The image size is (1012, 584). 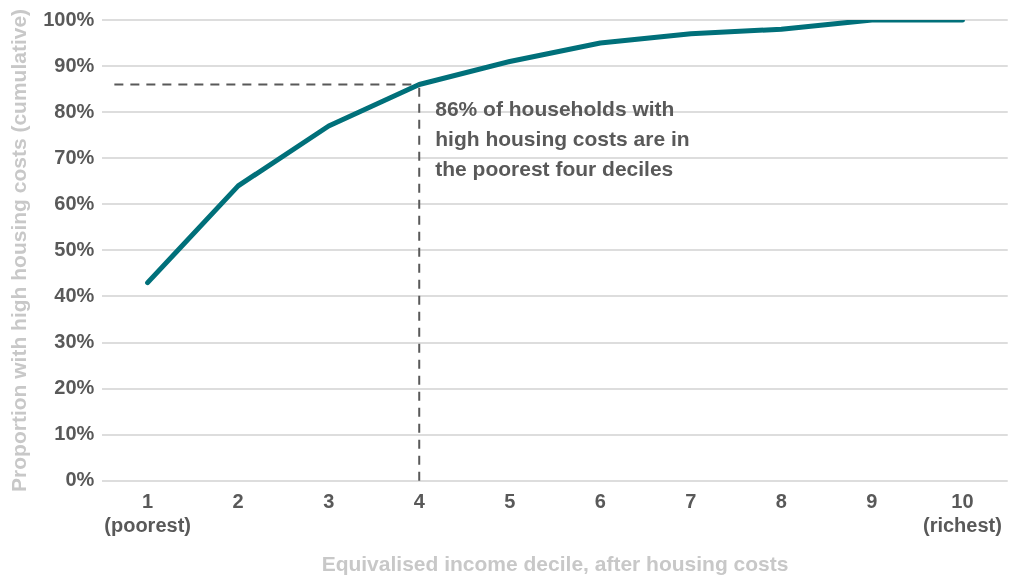 What do you see at coordinates (691, 501) in the screenshot?
I see `x-tick-label: 7` at bounding box center [691, 501].